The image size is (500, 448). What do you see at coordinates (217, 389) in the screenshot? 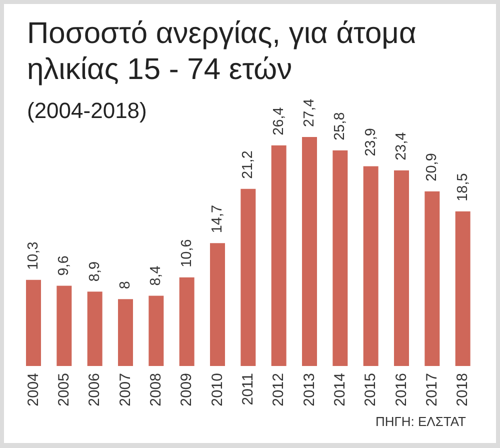
I see `x-tick-label: 2010` at bounding box center [217, 389].